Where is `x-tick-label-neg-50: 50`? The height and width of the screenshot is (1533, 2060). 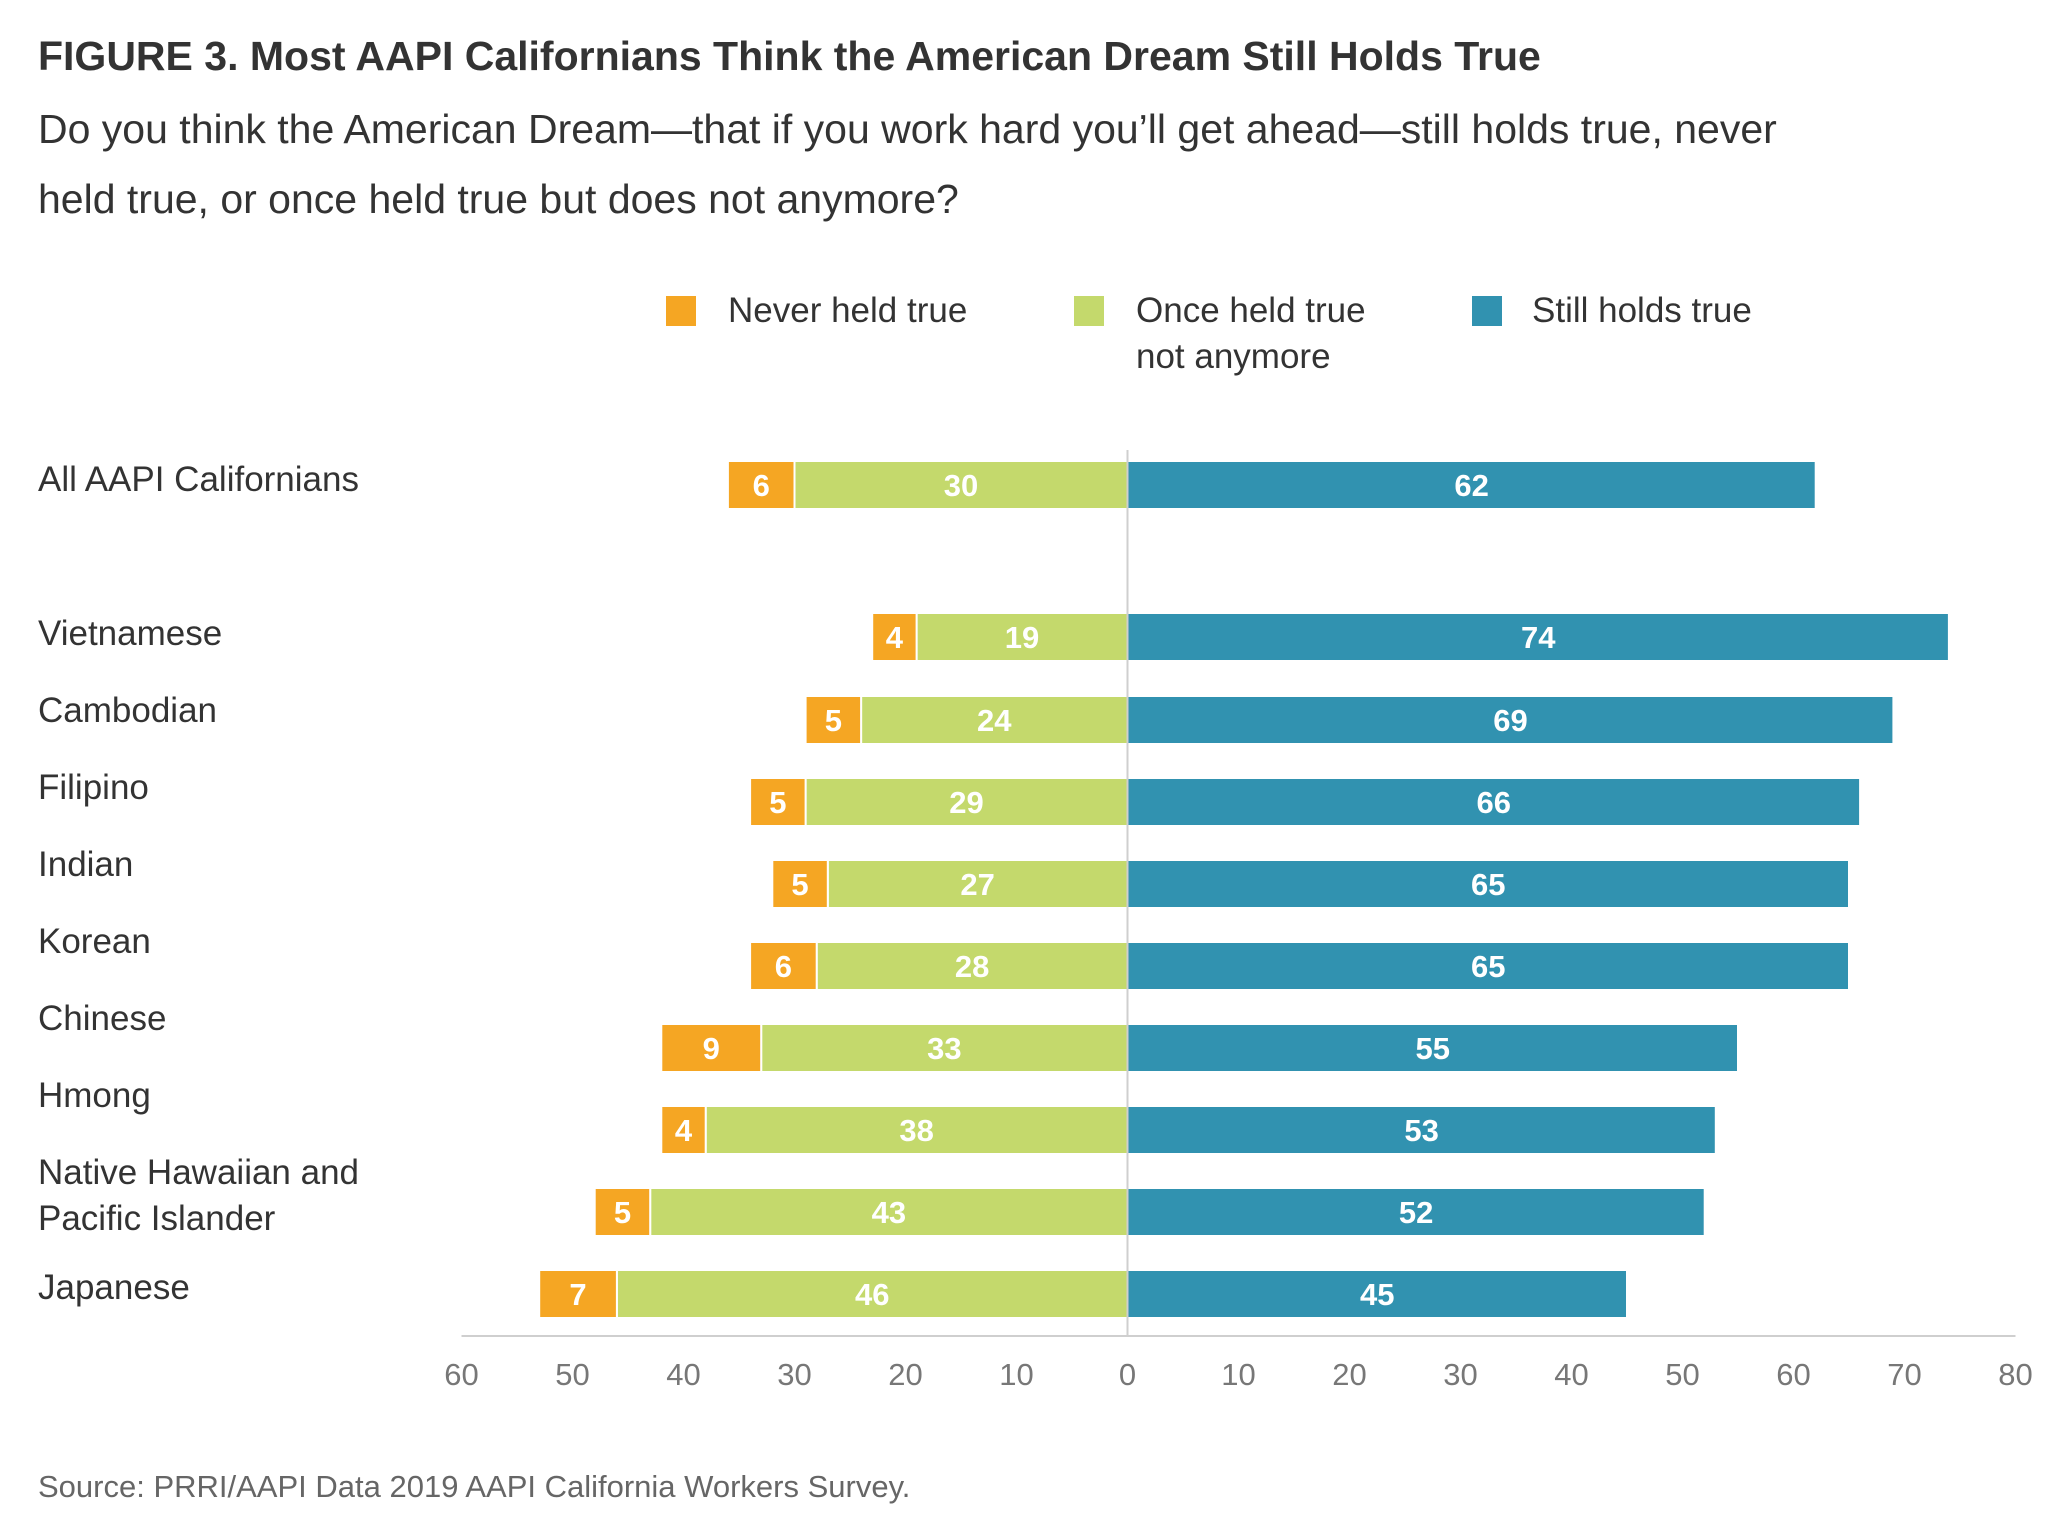
x-tick-label-neg-50: 50 is located at coordinates (572, 1374).